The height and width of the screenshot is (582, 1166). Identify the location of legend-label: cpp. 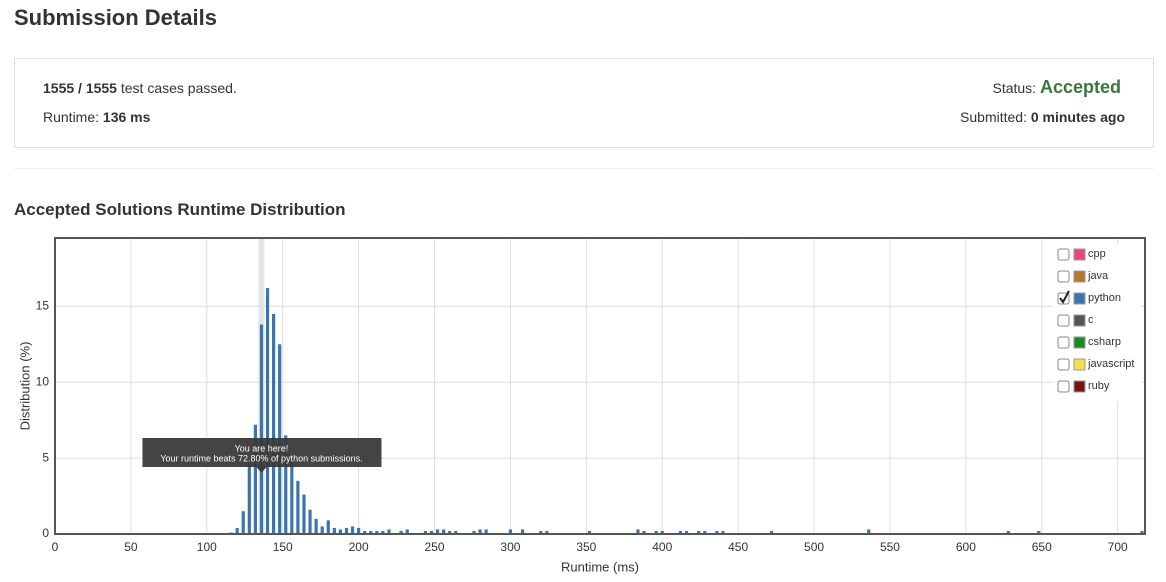
(1097, 254).